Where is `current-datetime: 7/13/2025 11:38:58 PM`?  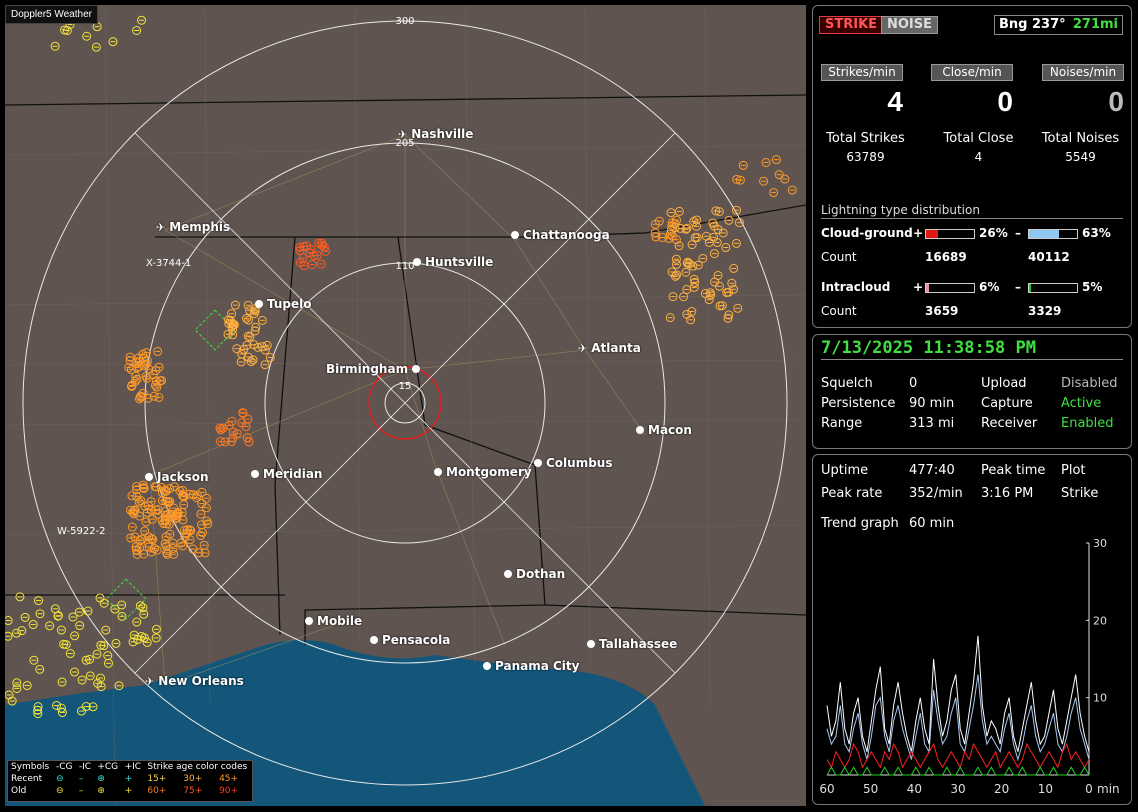
current-datetime: 7/13/2025 11:38:58 PM is located at coordinates (928, 348).